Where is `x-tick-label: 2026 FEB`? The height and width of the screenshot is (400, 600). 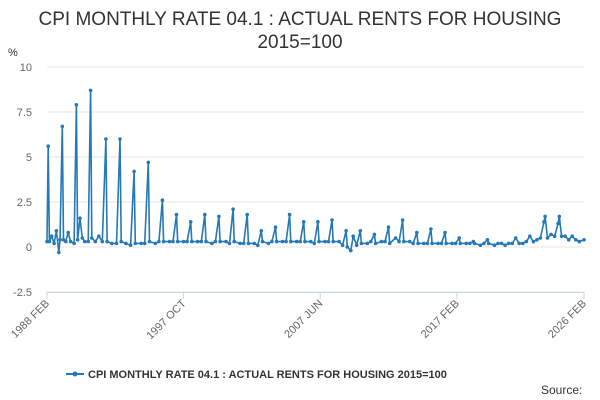 x-tick-label: 2026 FEB is located at coordinates (567, 319).